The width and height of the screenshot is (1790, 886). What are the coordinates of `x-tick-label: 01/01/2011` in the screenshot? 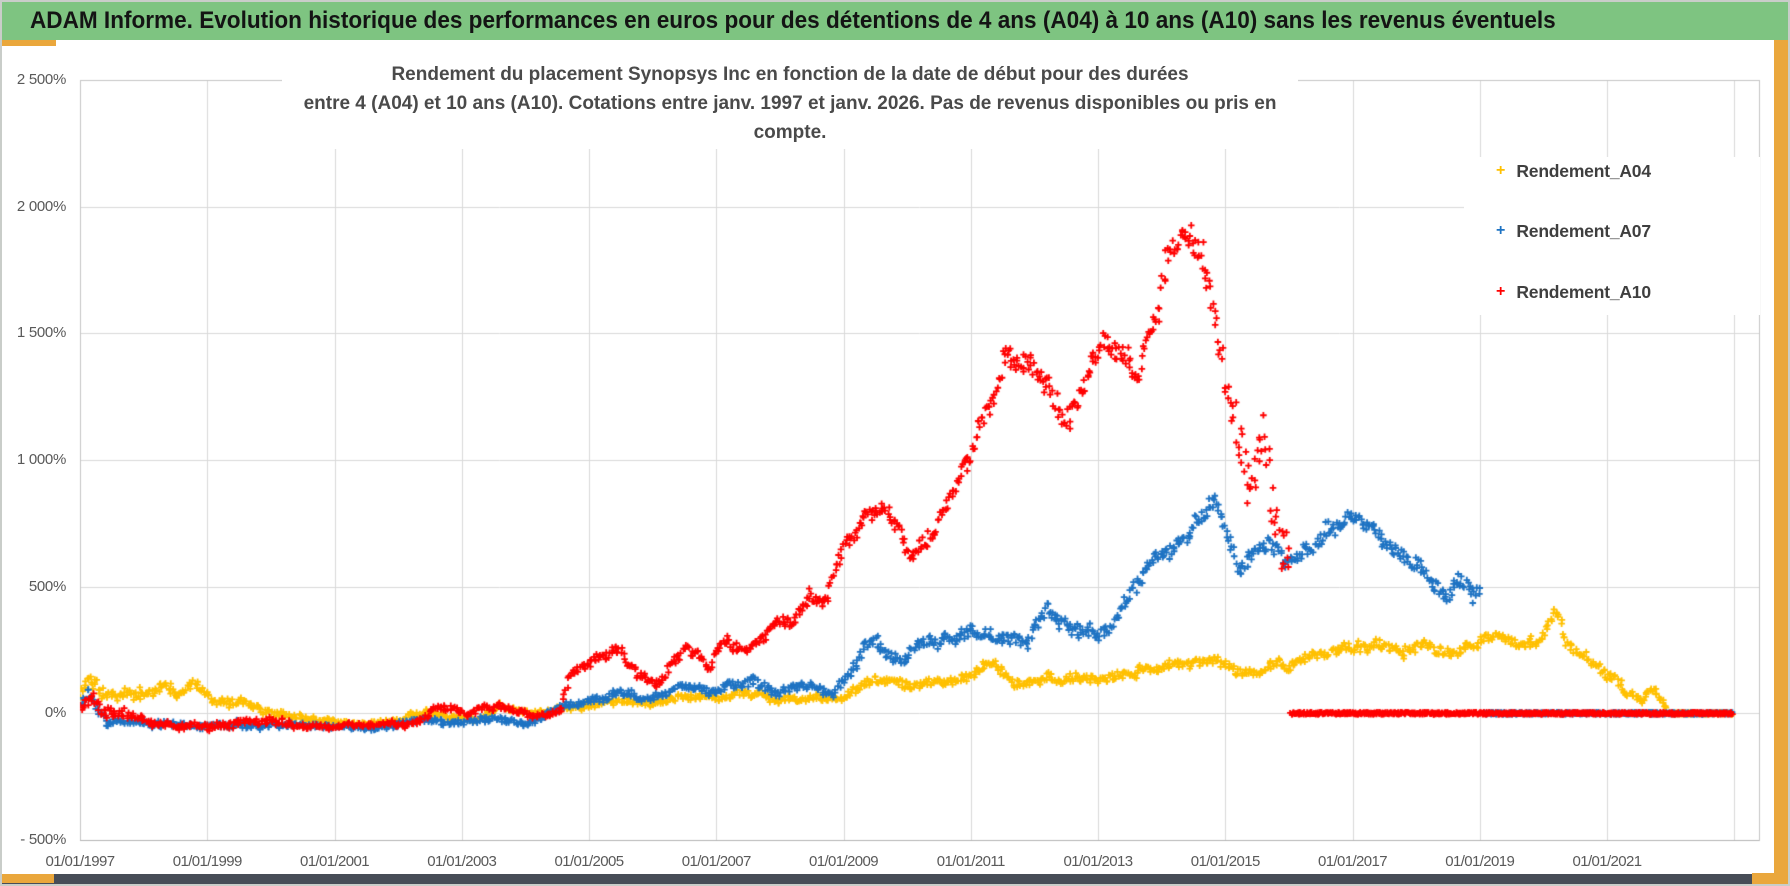 It's located at (971, 861).